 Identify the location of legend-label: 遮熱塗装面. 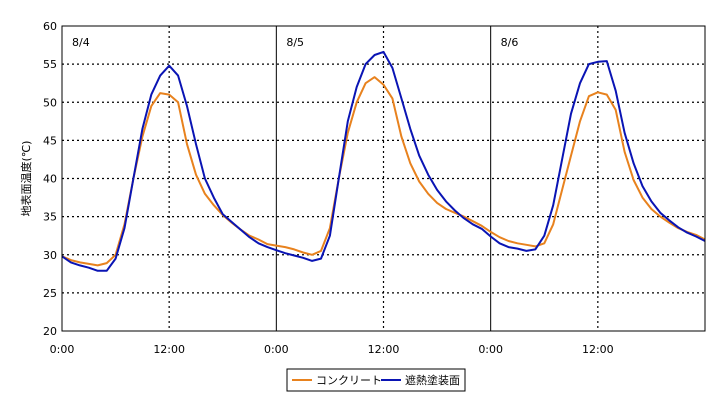
(432, 380).